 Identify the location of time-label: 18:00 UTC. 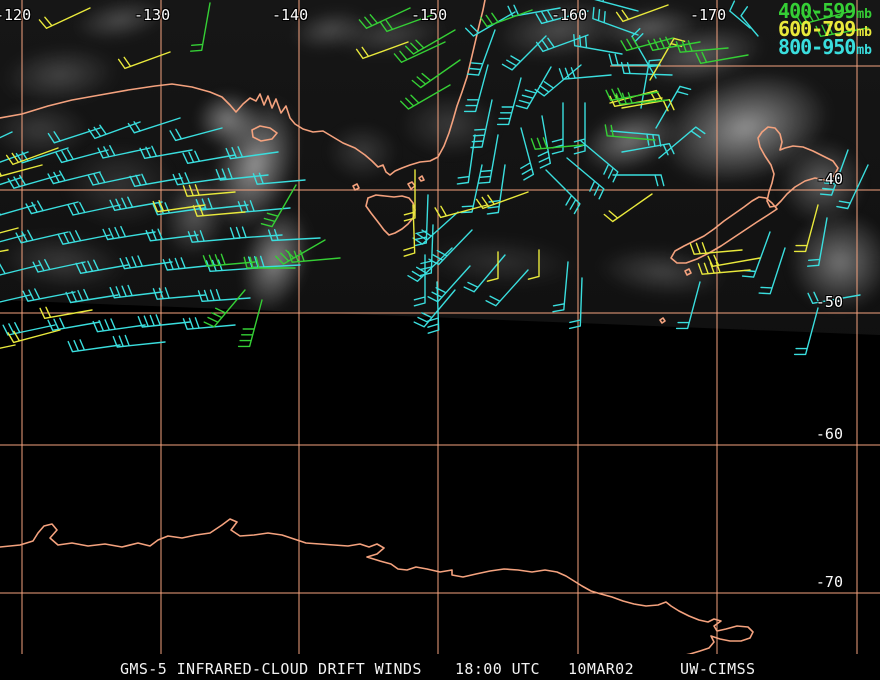
(497, 669).